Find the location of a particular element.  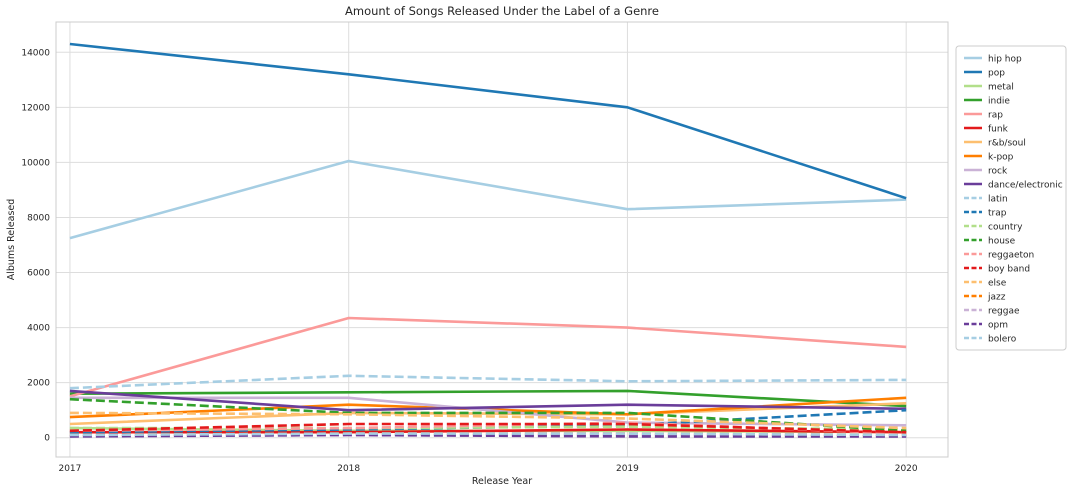

x-axis-label: Release Year is located at coordinates (502, 481).